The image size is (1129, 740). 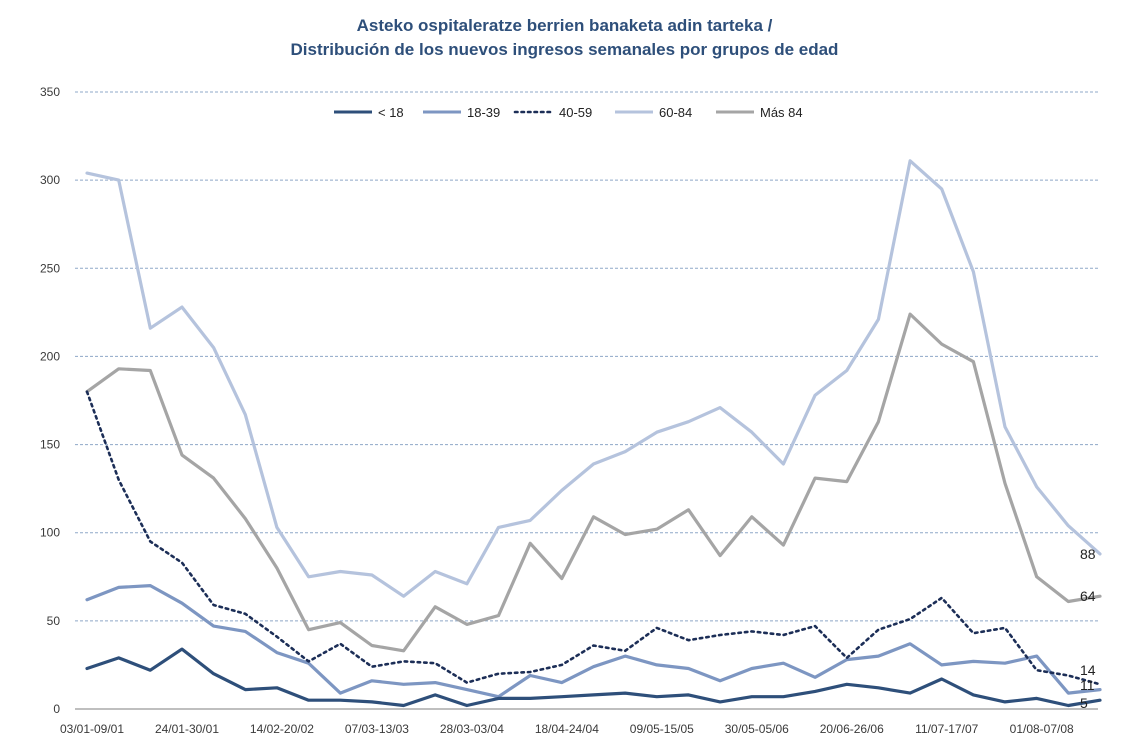 What do you see at coordinates (1087, 685) in the screenshot?
I see `end-value-label: 11` at bounding box center [1087, 685].